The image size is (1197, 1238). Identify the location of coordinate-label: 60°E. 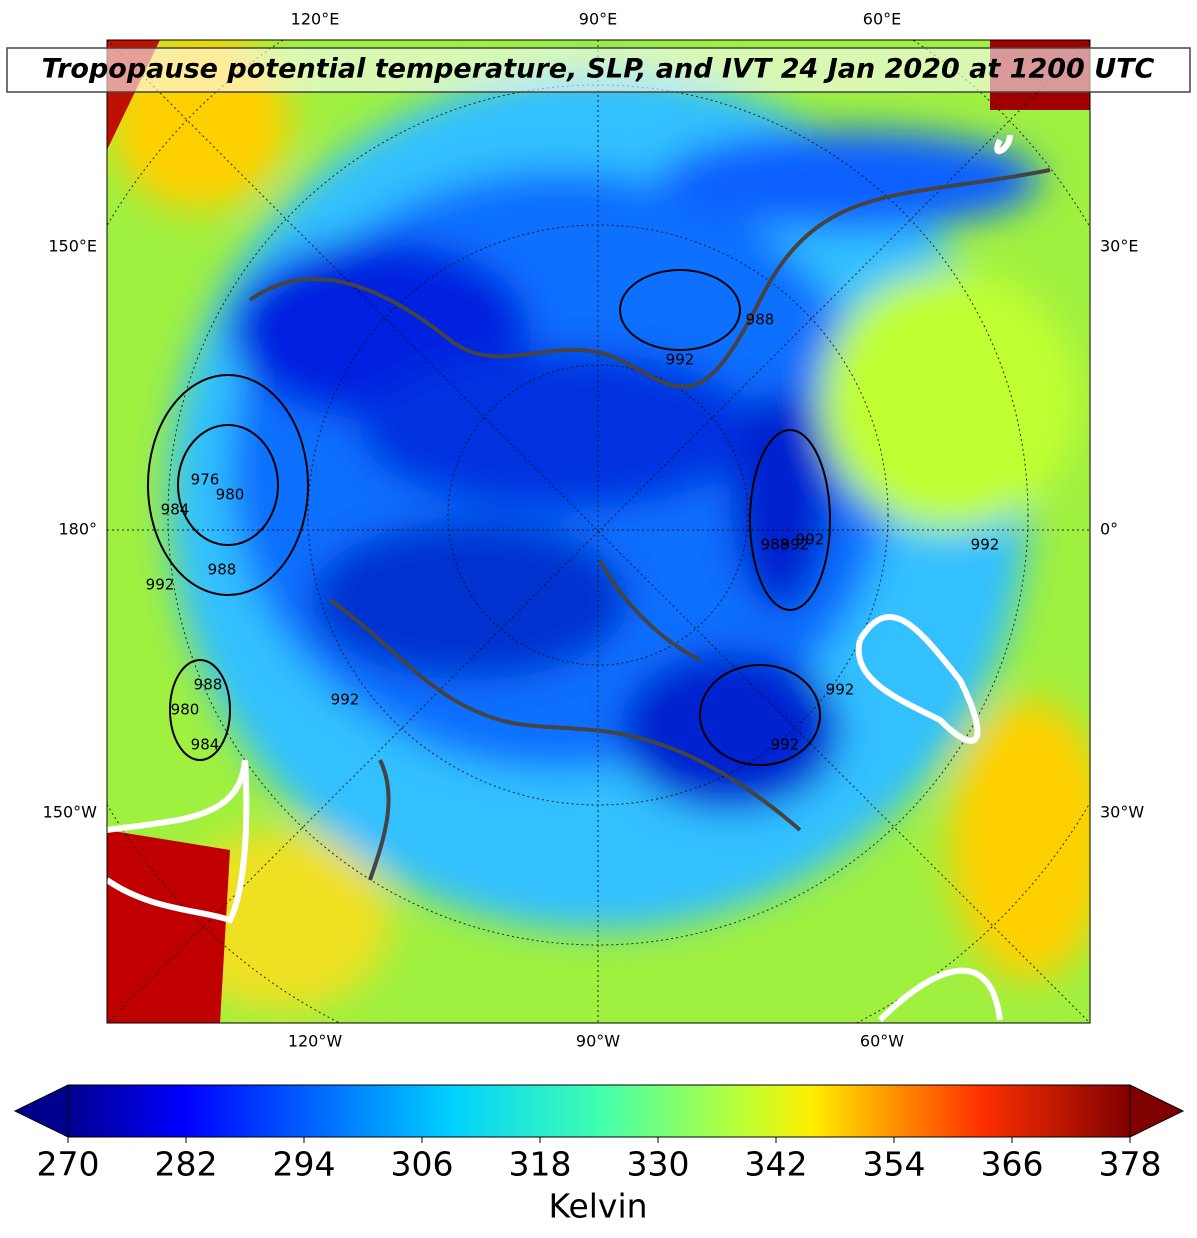
(882, 19).